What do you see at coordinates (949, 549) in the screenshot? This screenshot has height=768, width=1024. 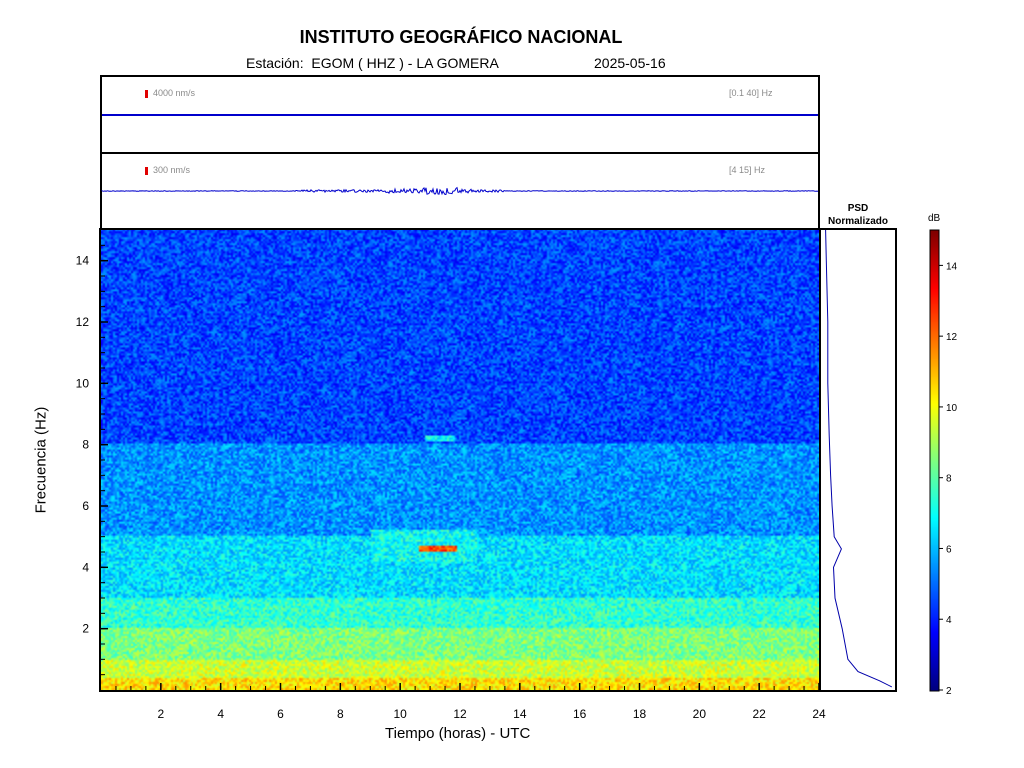 I see `colorbar-tick-label: 6` at bounding box center [949, 549].